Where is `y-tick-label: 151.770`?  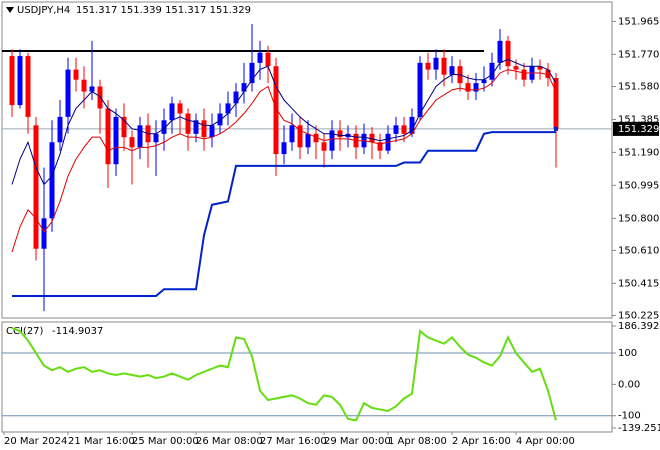
y-tick-label: 151.770 is located at coordinates (638, 54).